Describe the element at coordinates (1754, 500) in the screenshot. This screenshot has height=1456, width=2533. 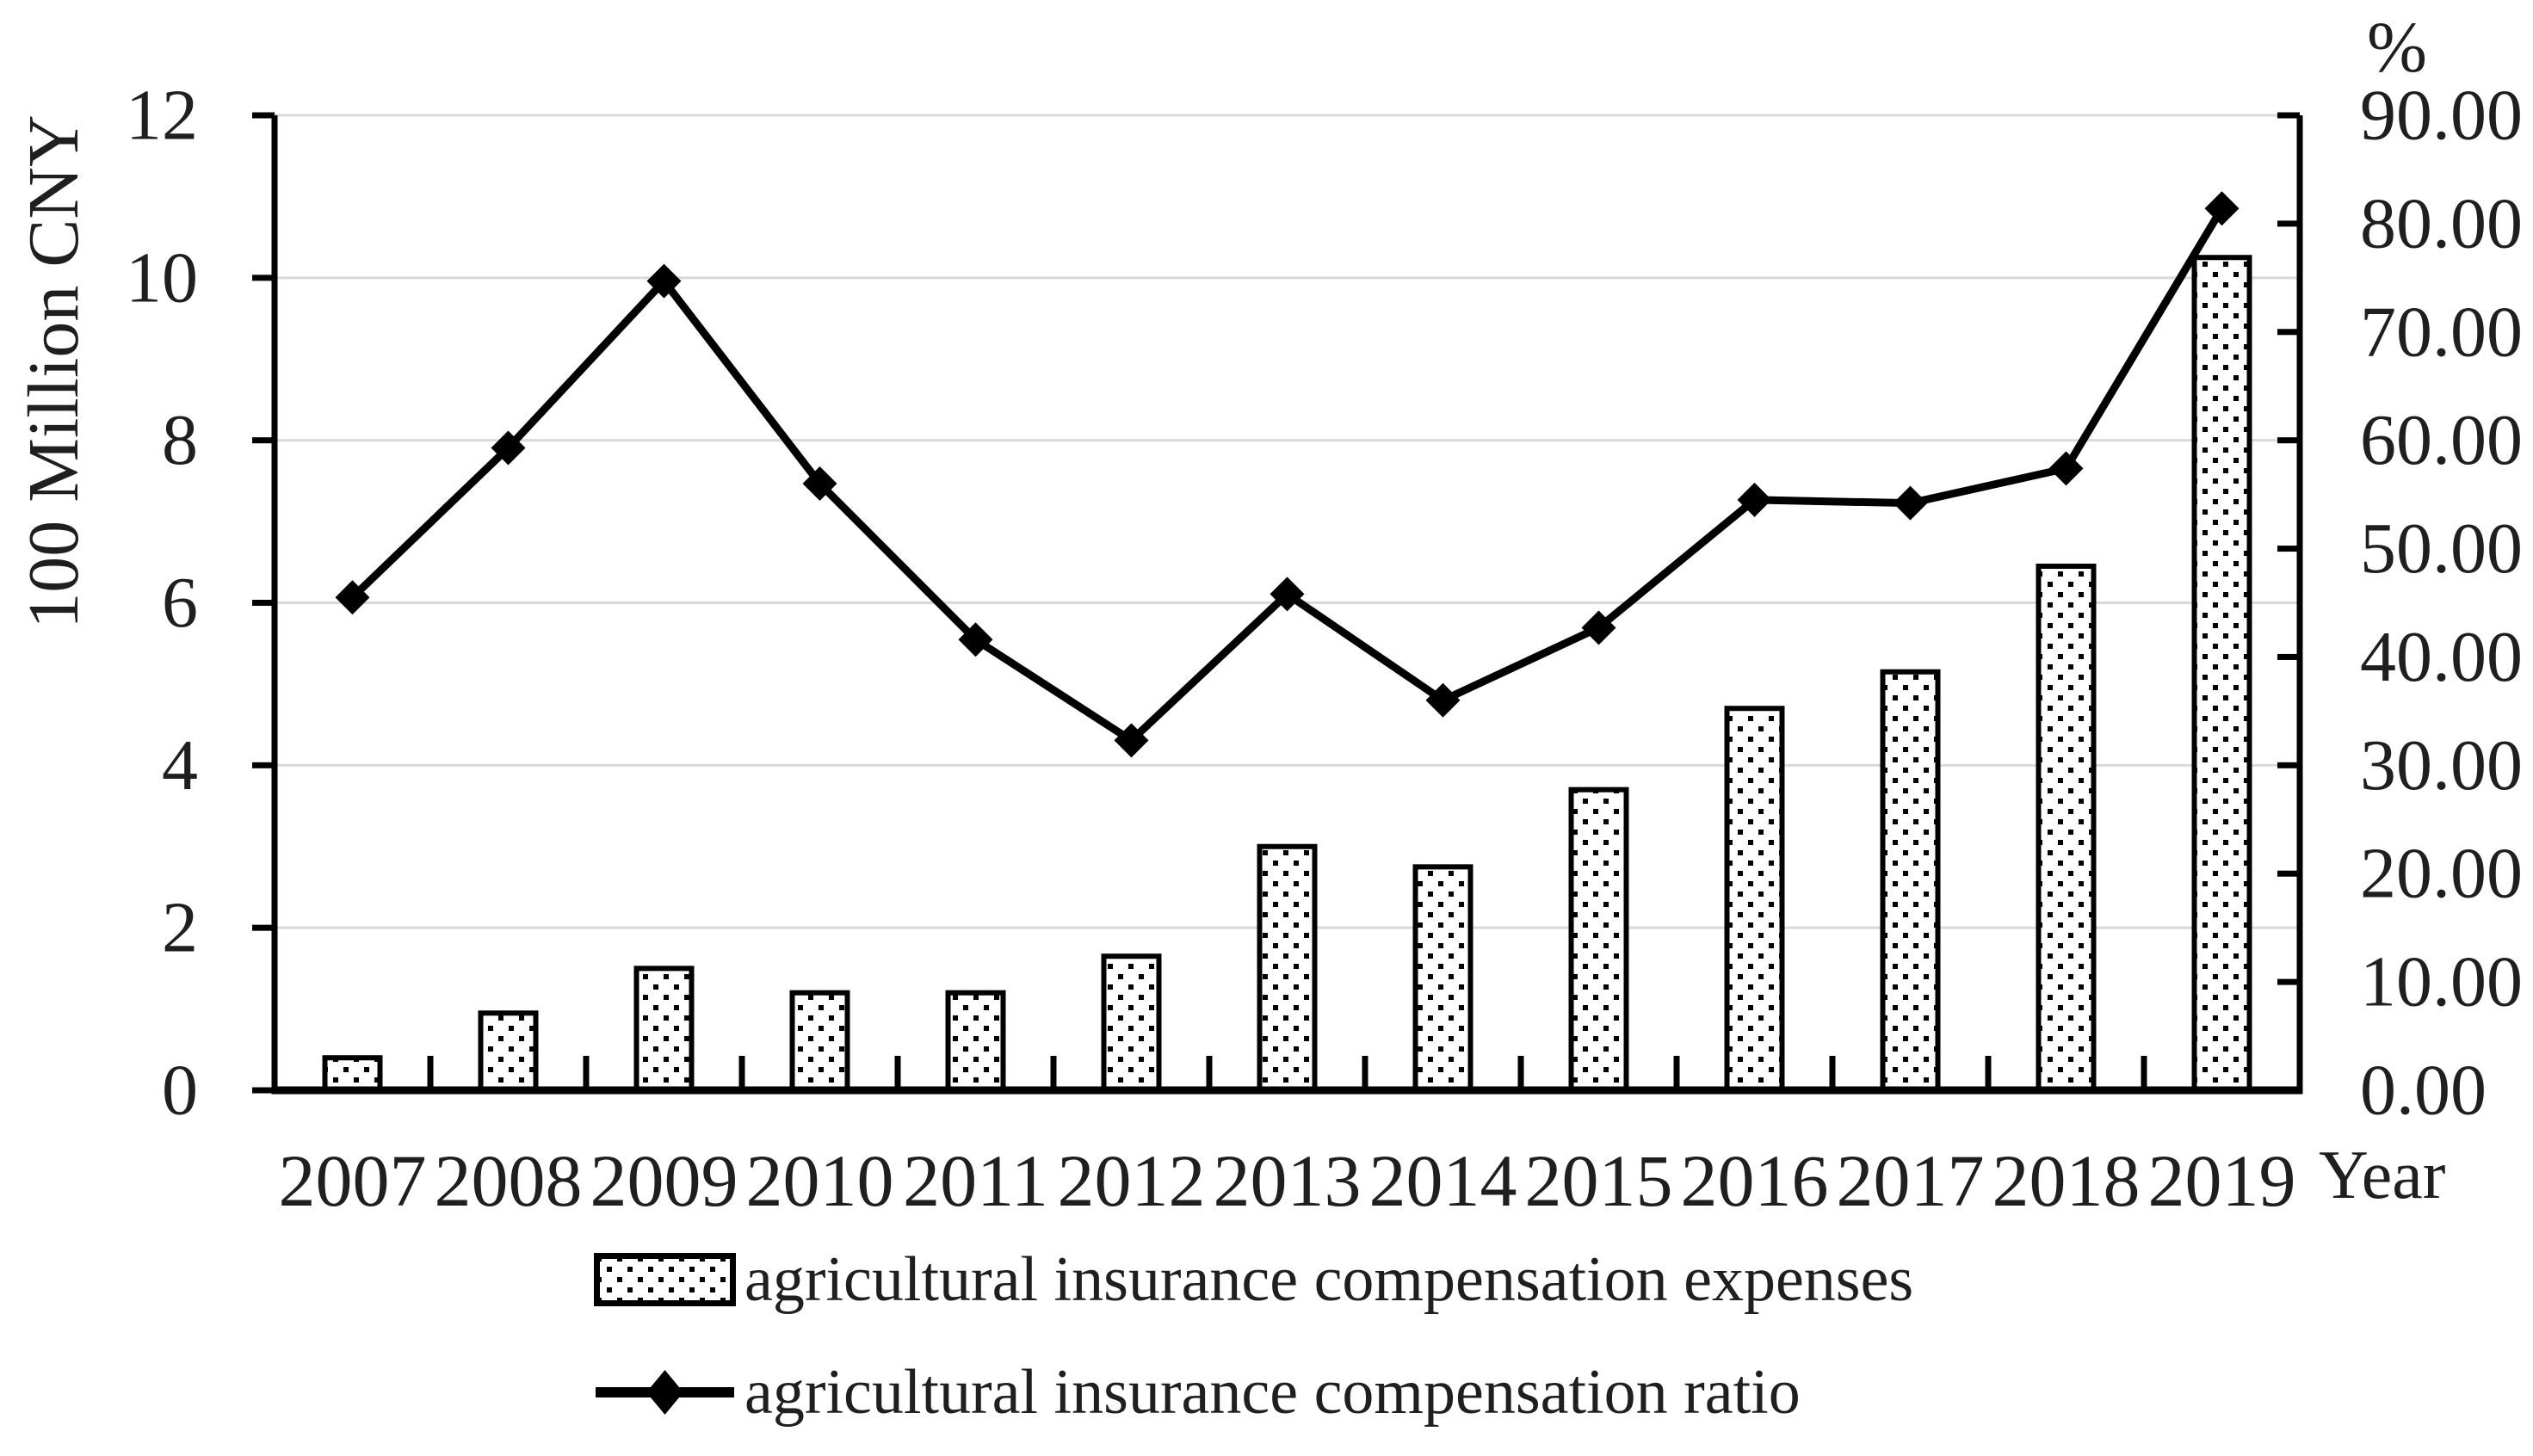
I see `ratio-marker-2016` at that location.